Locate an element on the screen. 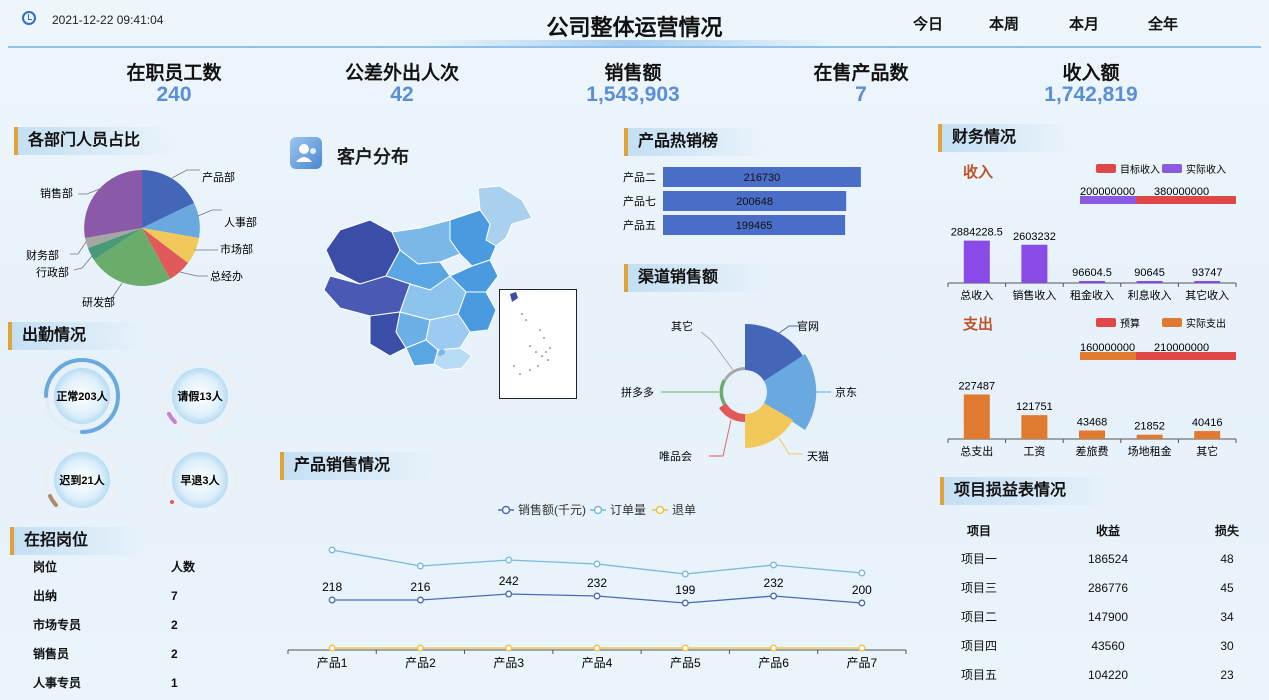 This screenshot has width=1269, height=700. legend-label: 退单 is located at coordinates (684, 510).